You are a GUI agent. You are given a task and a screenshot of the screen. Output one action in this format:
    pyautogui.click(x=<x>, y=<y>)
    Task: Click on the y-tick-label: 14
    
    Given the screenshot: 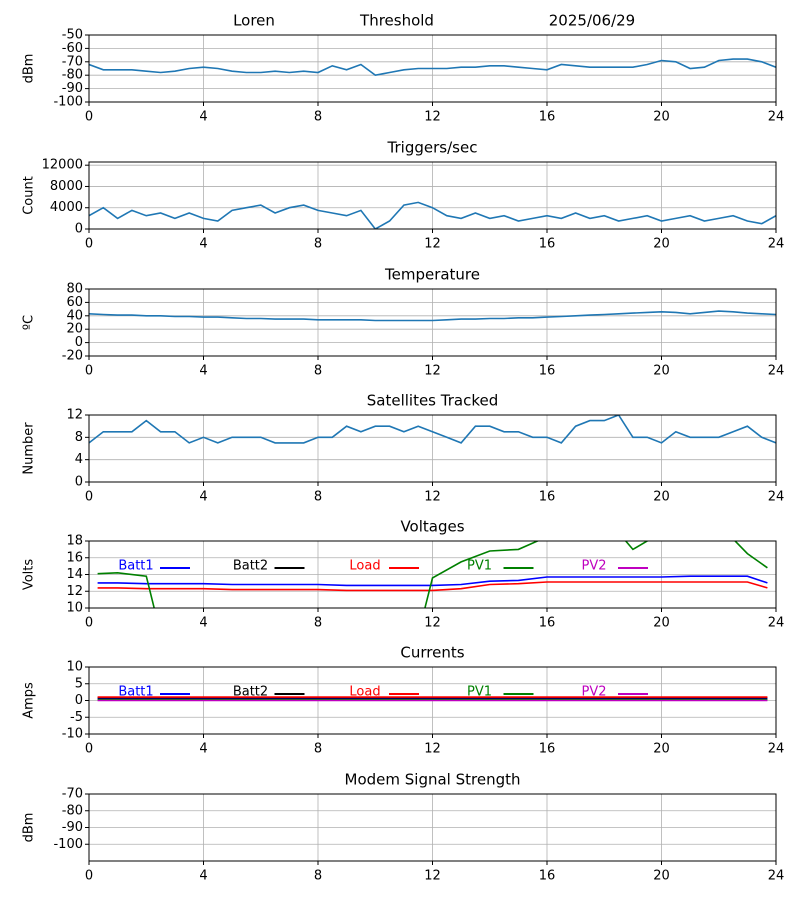 What is the action you would take?
    pyautogui.click(x=74, y=574)
    